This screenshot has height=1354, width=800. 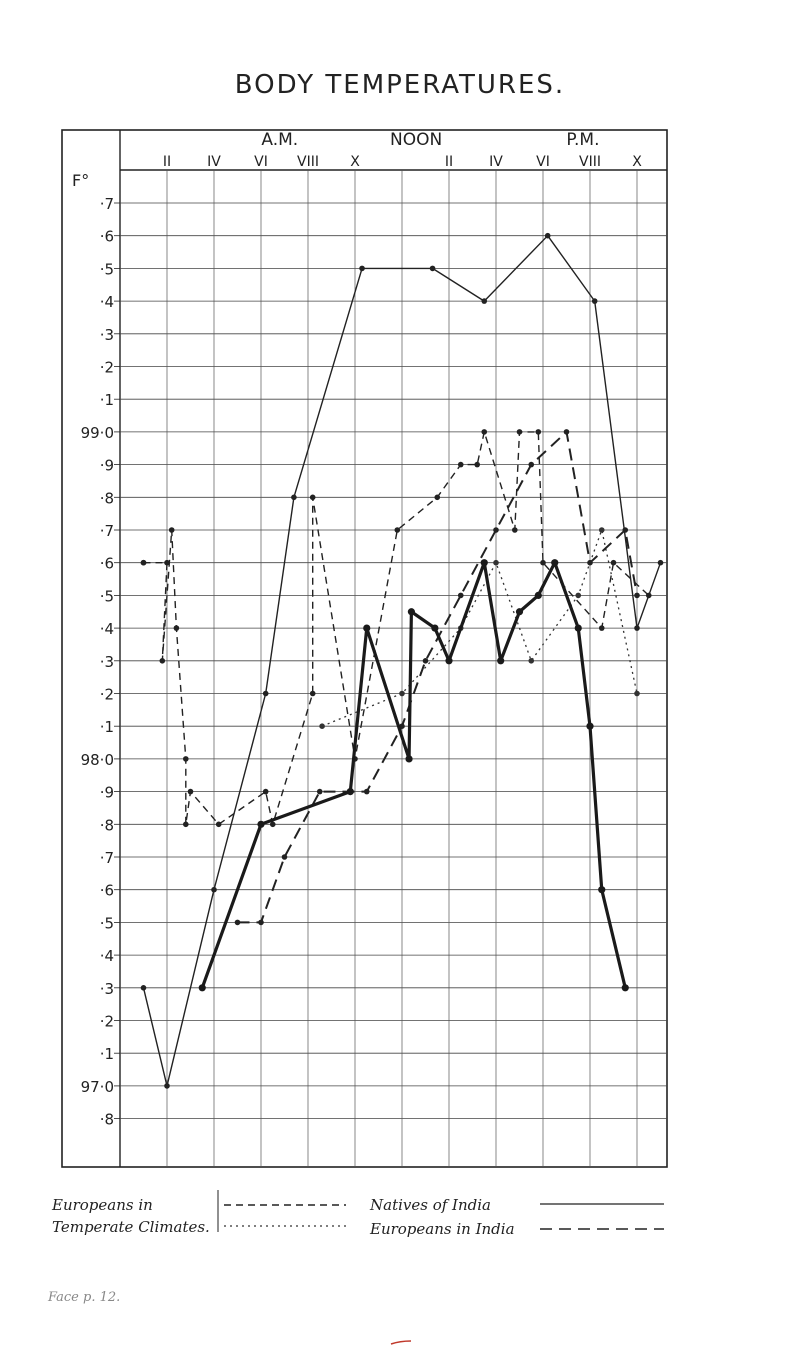 I want to click on period-label: A.M., so click(x=279, y=140).